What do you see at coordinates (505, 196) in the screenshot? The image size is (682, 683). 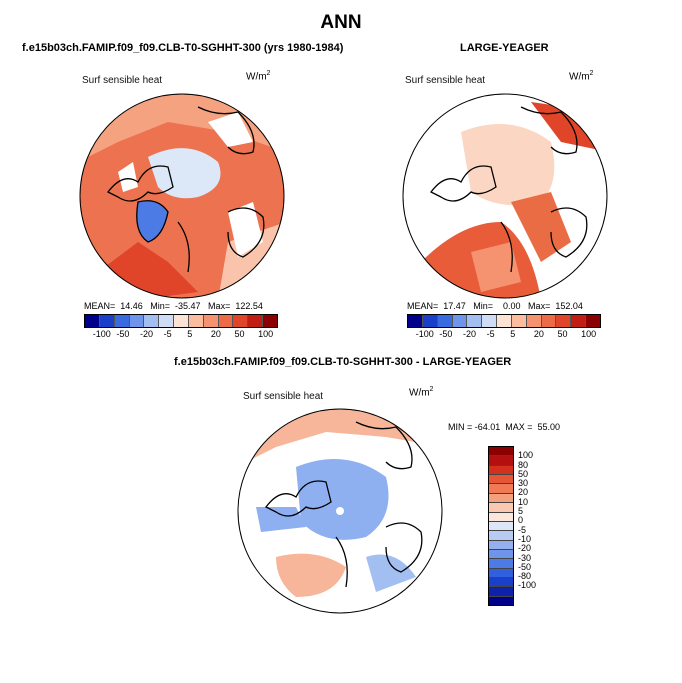 I see `panel2-polar-map` at bounding box center [505, 196].